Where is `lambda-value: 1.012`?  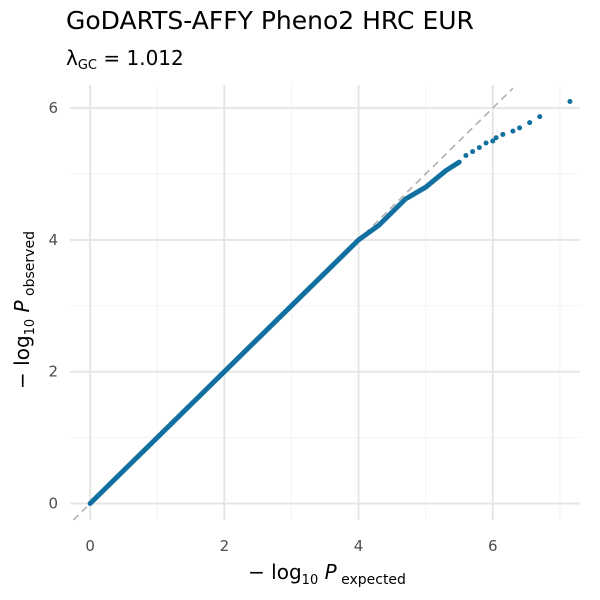
lambda-value: 1.012 is located at coordinates (155, 58).